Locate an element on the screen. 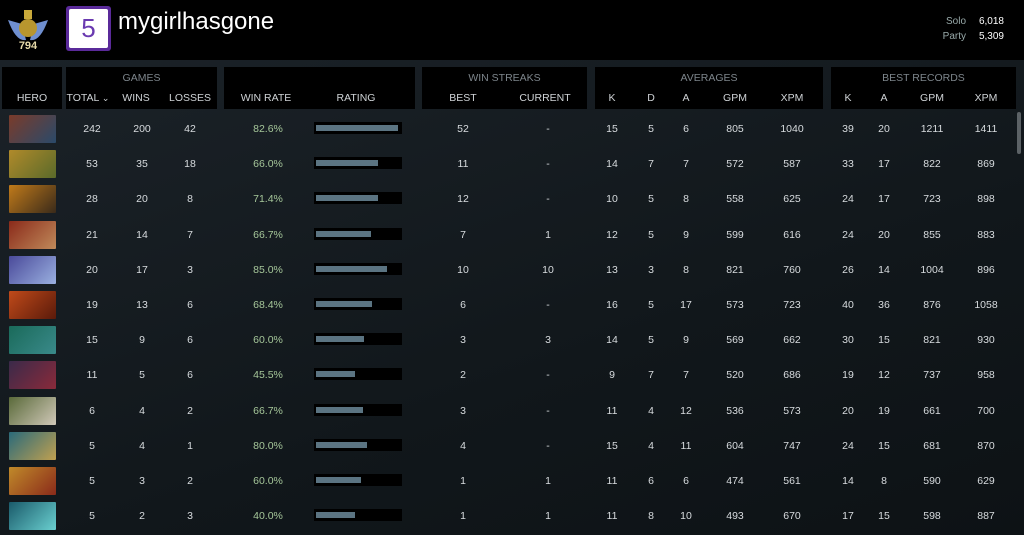  col-best-k: K is located at coordinates (848, 98).